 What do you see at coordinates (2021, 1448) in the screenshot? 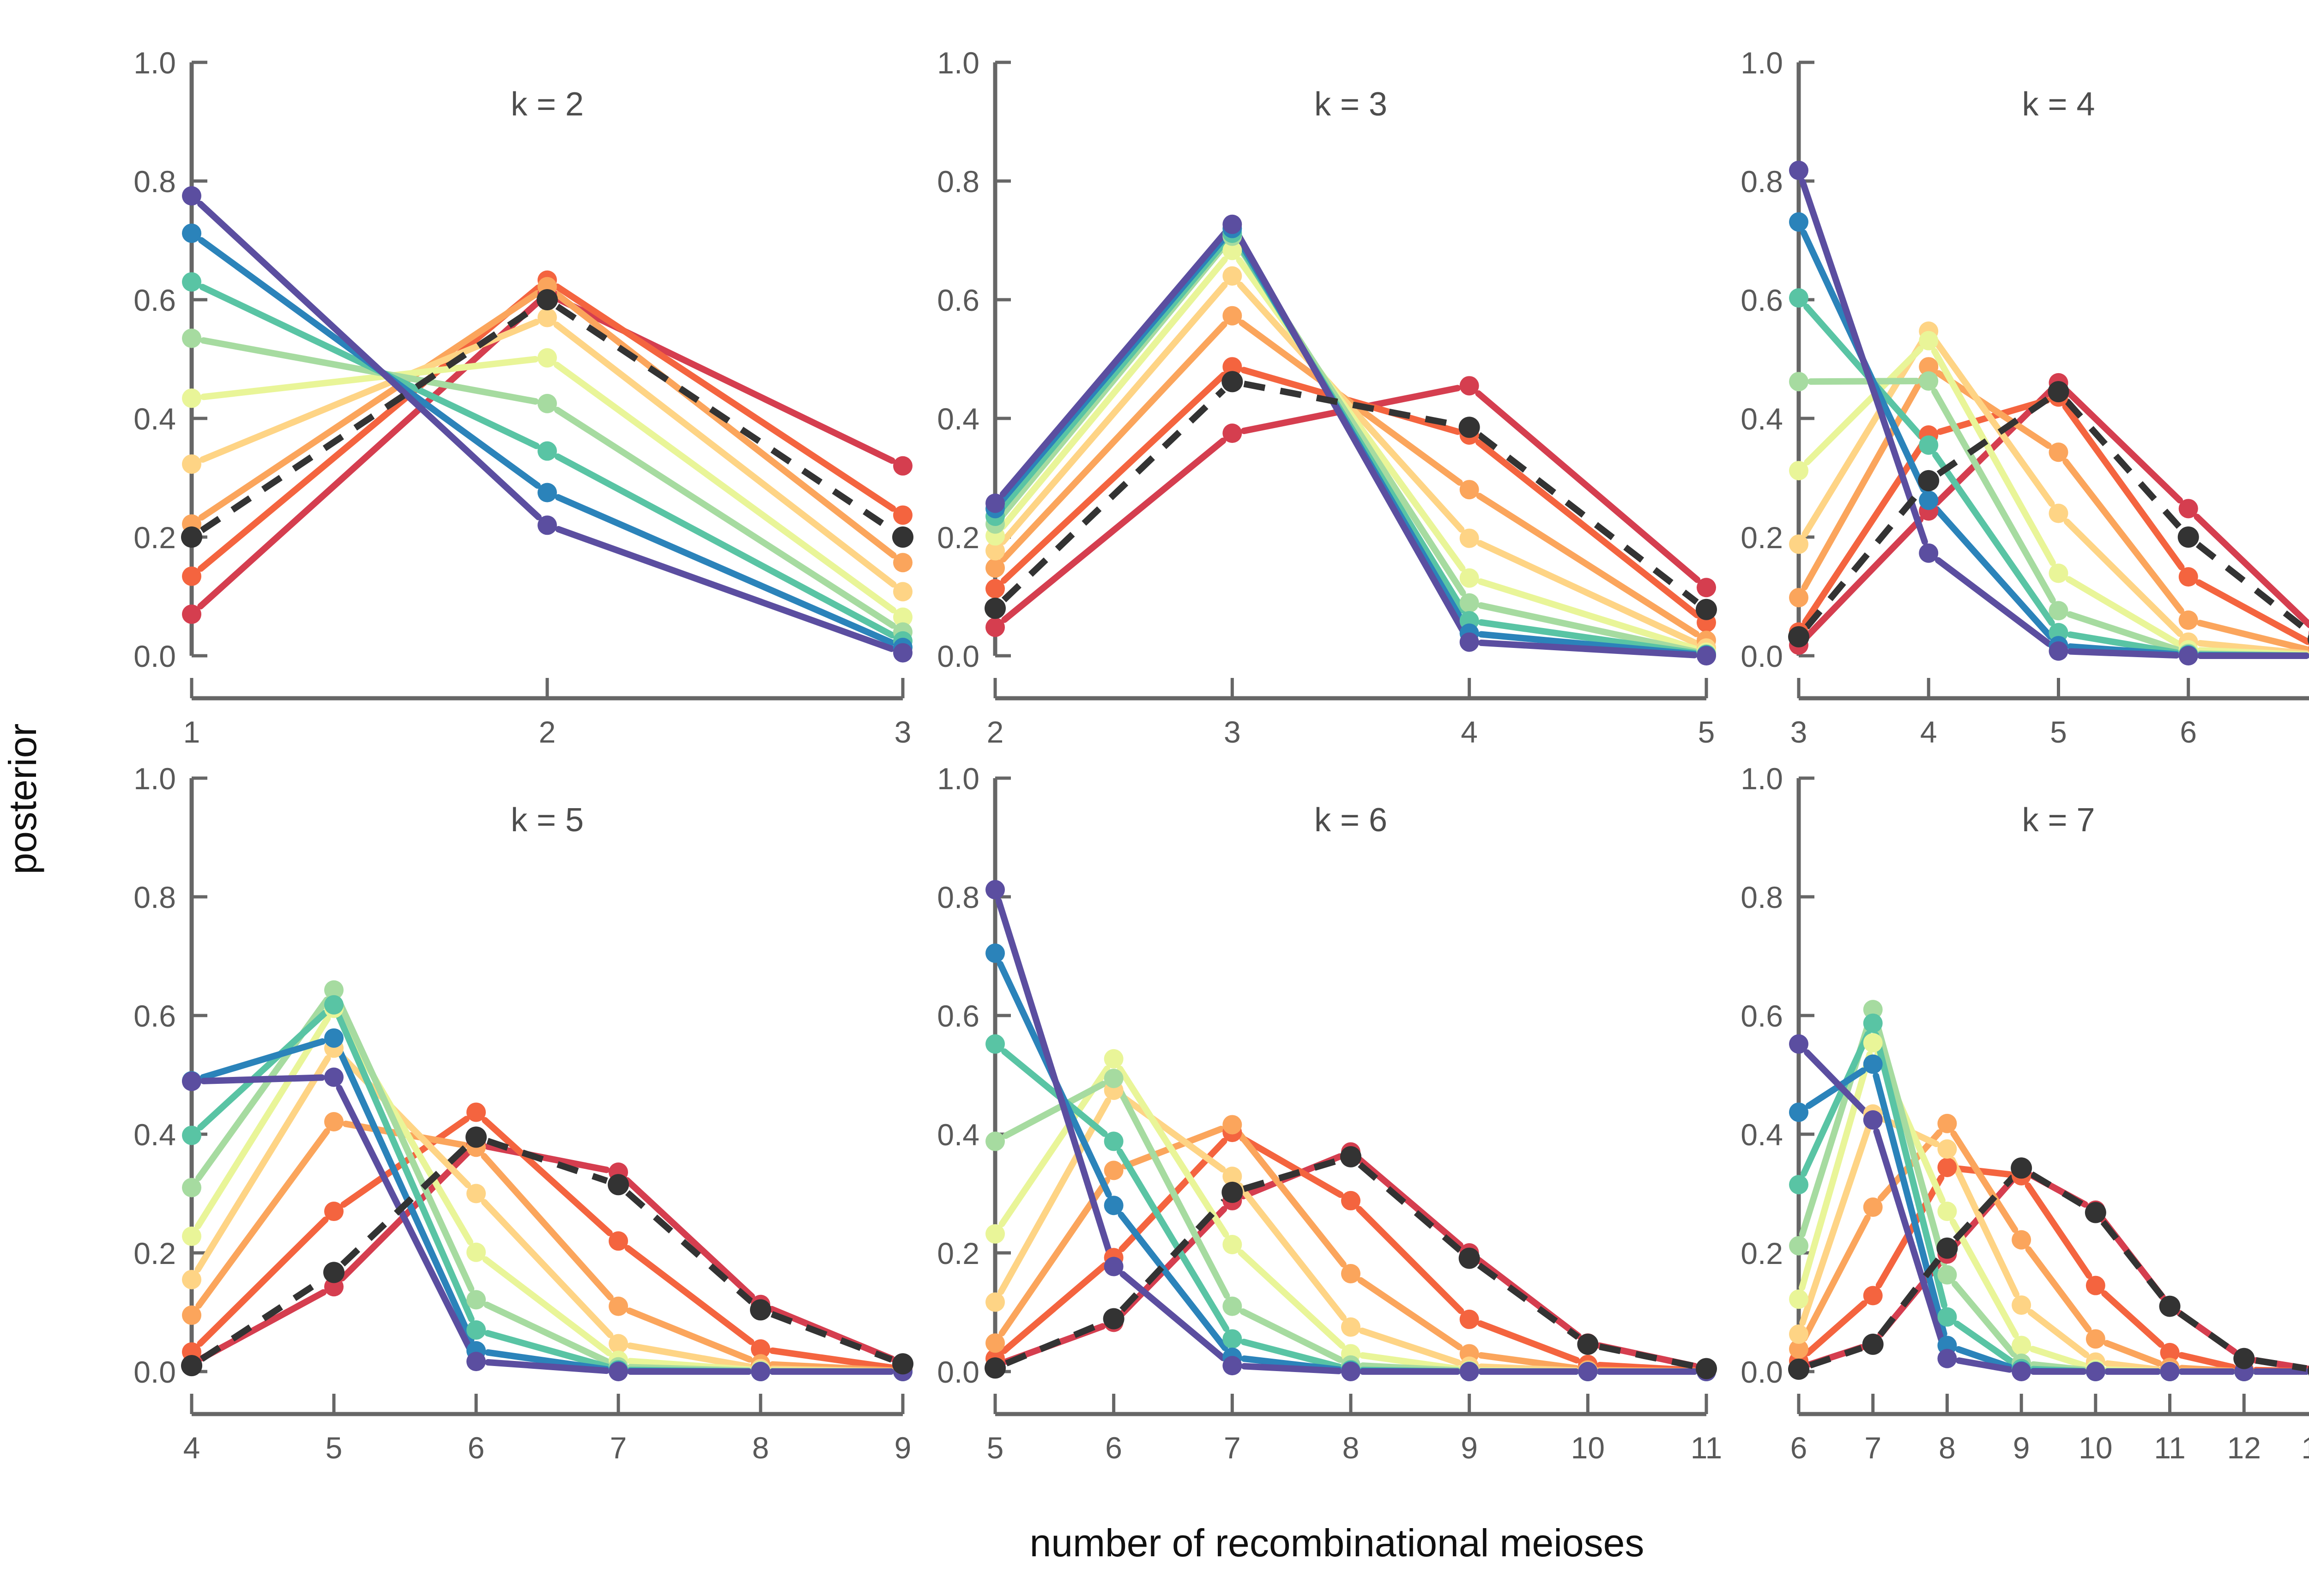
I see `x-tick-label: 9` at bounding box center [2021, 1448].